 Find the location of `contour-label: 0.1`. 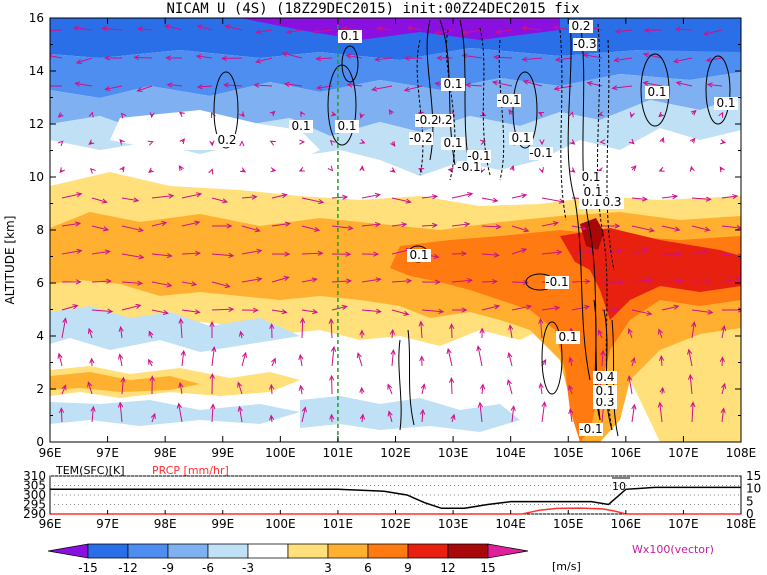

contour-label: 0.1 is located at coordinates (349, 36).